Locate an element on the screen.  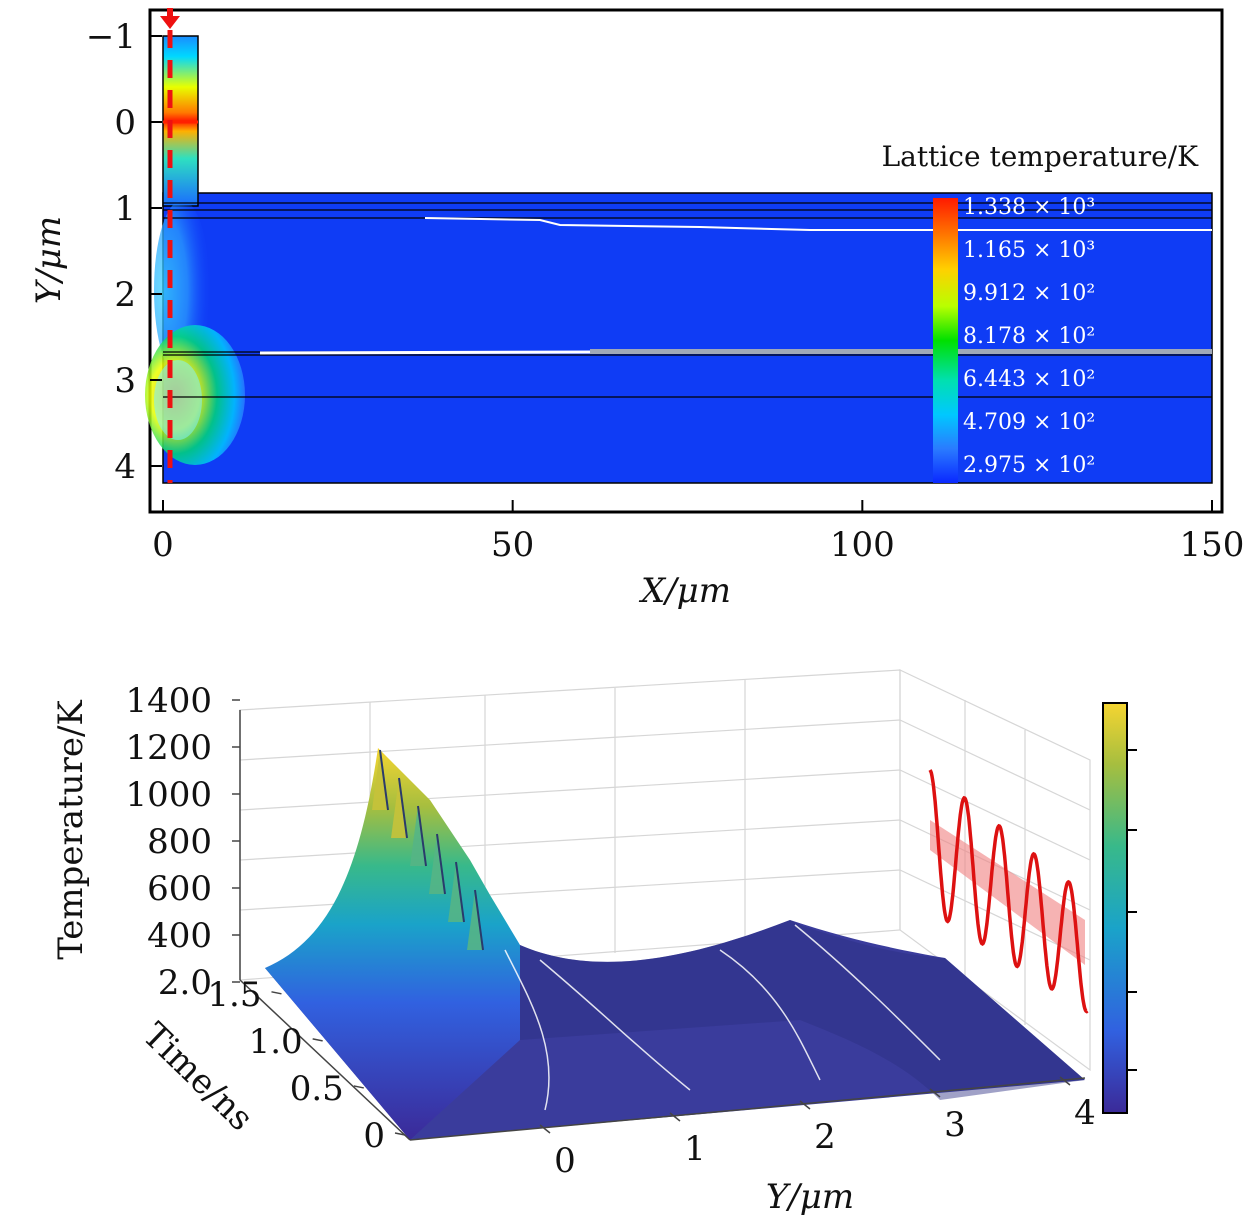
y3-tick-label: 0 is located at coordinates (565, 1161).